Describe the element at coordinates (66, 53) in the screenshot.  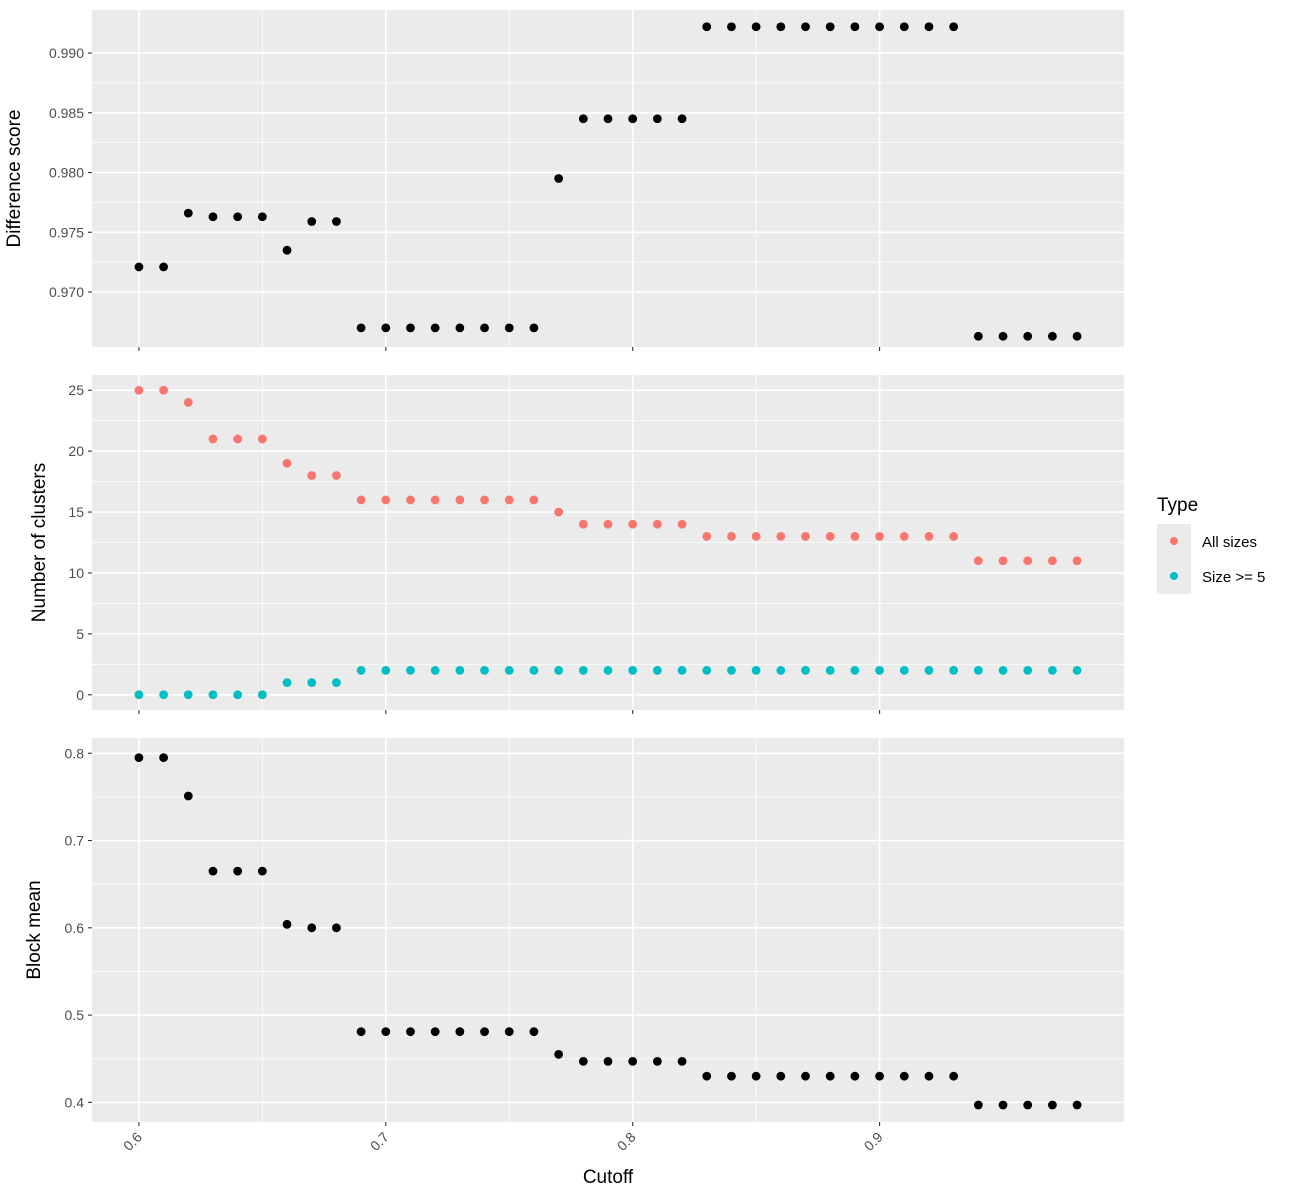
I see `y-tick-label: 0.990` at that location.